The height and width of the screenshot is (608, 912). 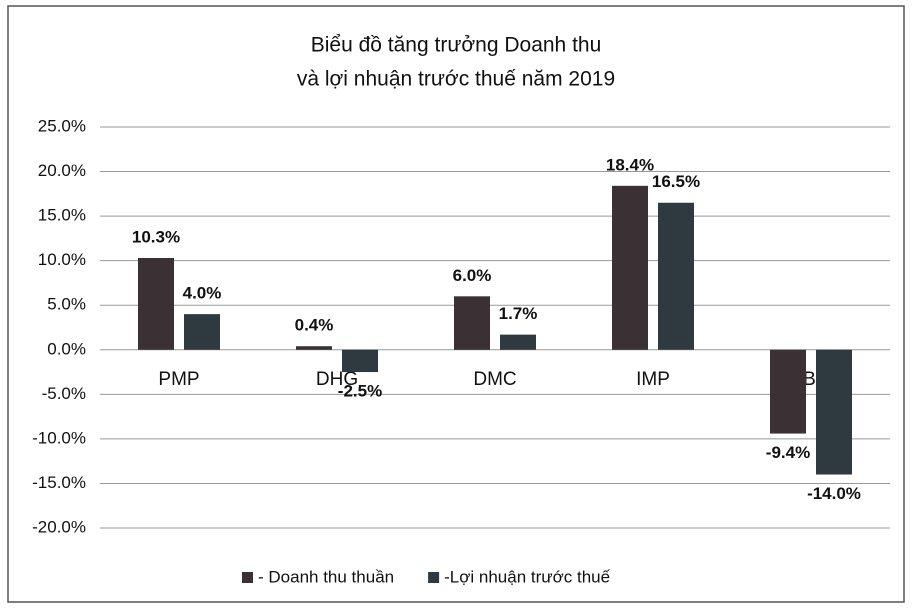 I want to click on data-label: 1.7%, so click(x=518, y=313).